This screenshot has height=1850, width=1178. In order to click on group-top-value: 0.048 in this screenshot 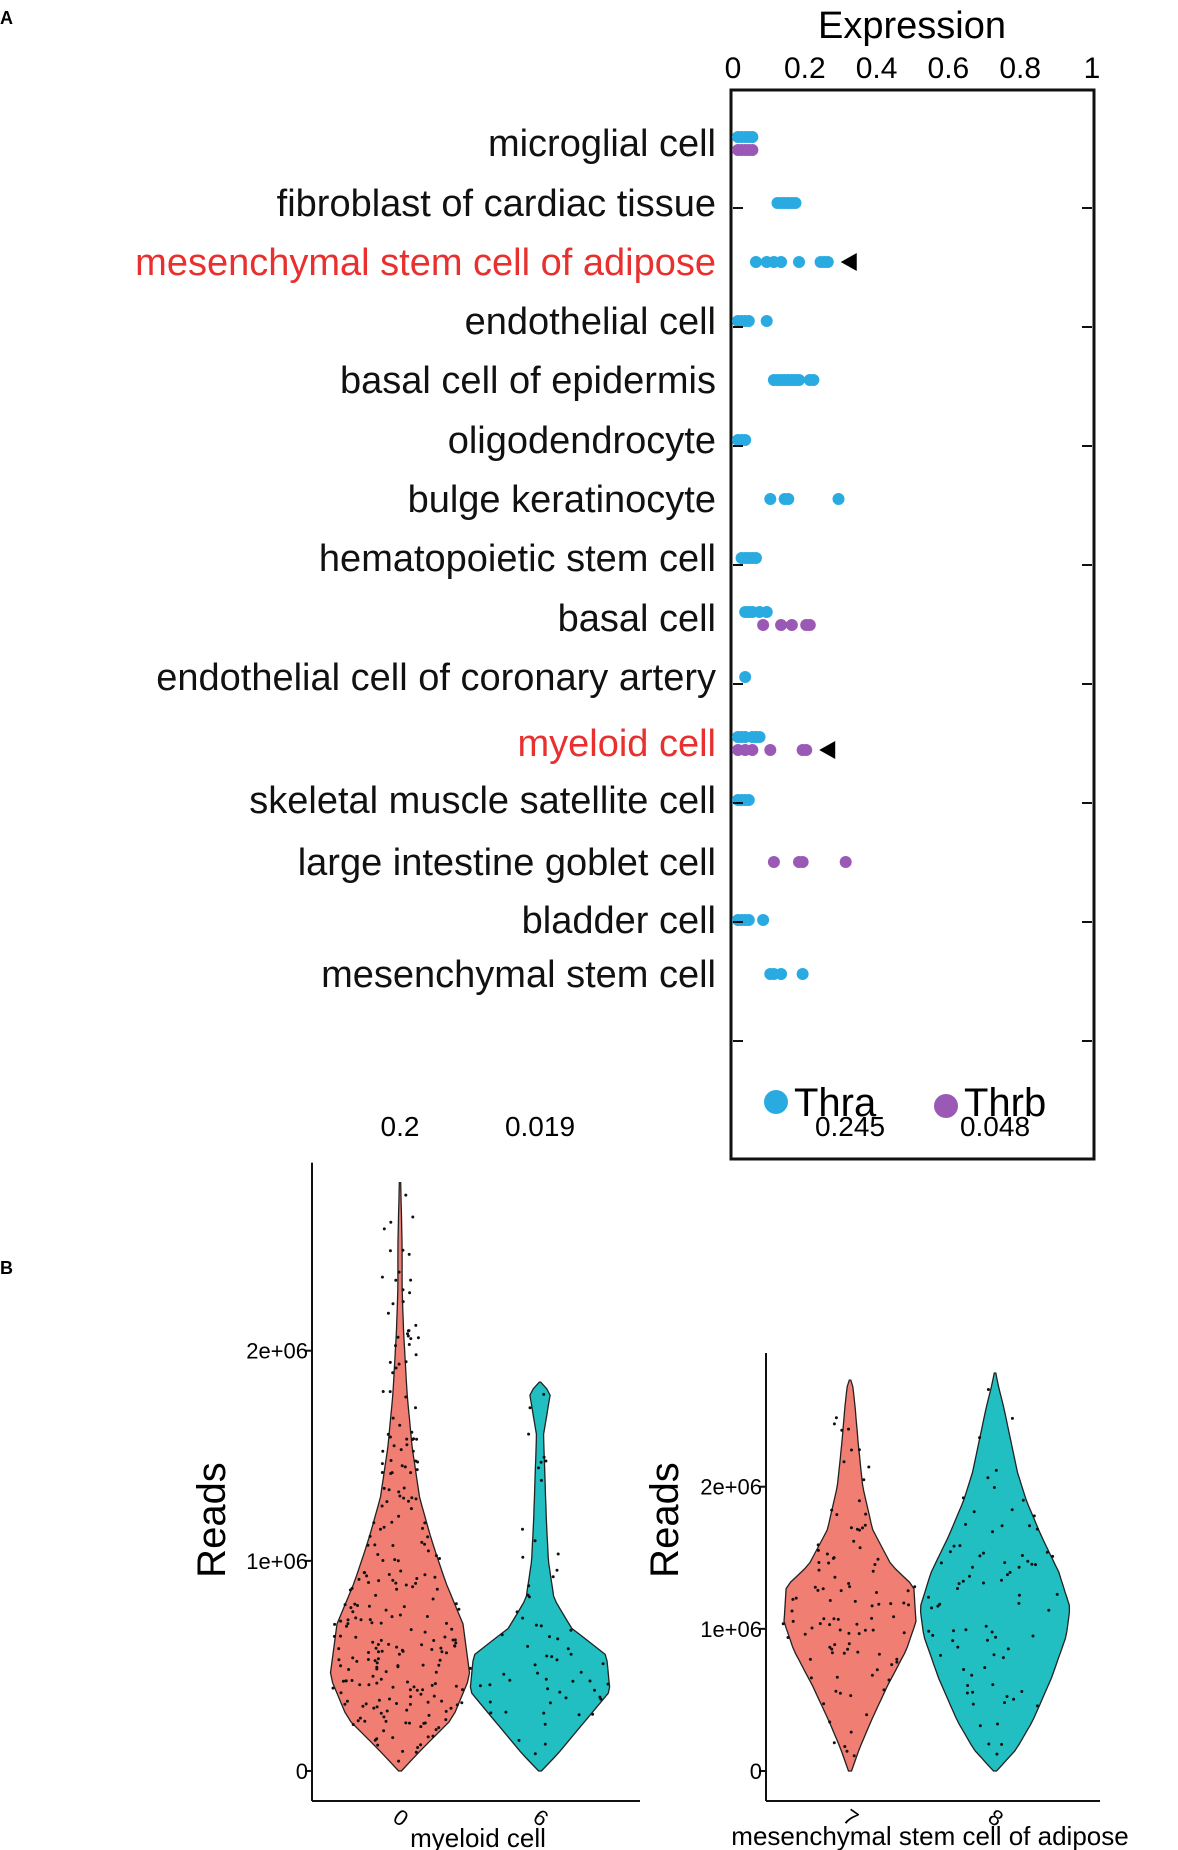, I will do `click(995, 1126)`.